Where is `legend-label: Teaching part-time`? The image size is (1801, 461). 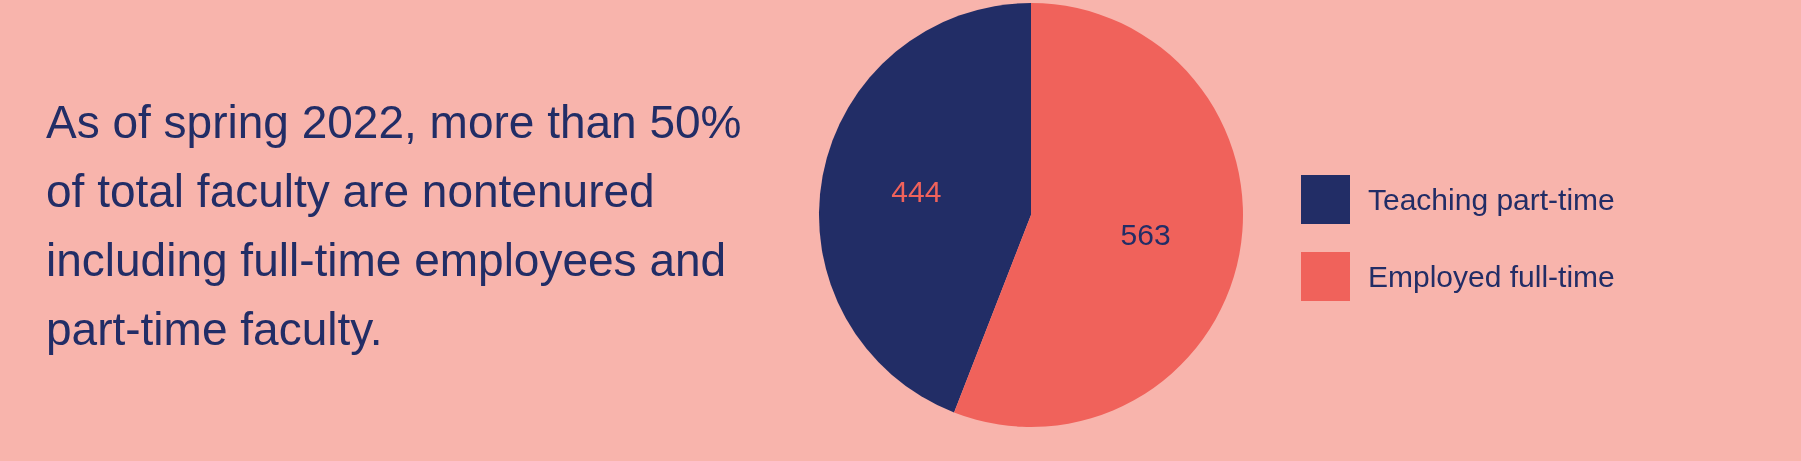
legend-label: Teaching part-time is located at coordinates (1491, 199).